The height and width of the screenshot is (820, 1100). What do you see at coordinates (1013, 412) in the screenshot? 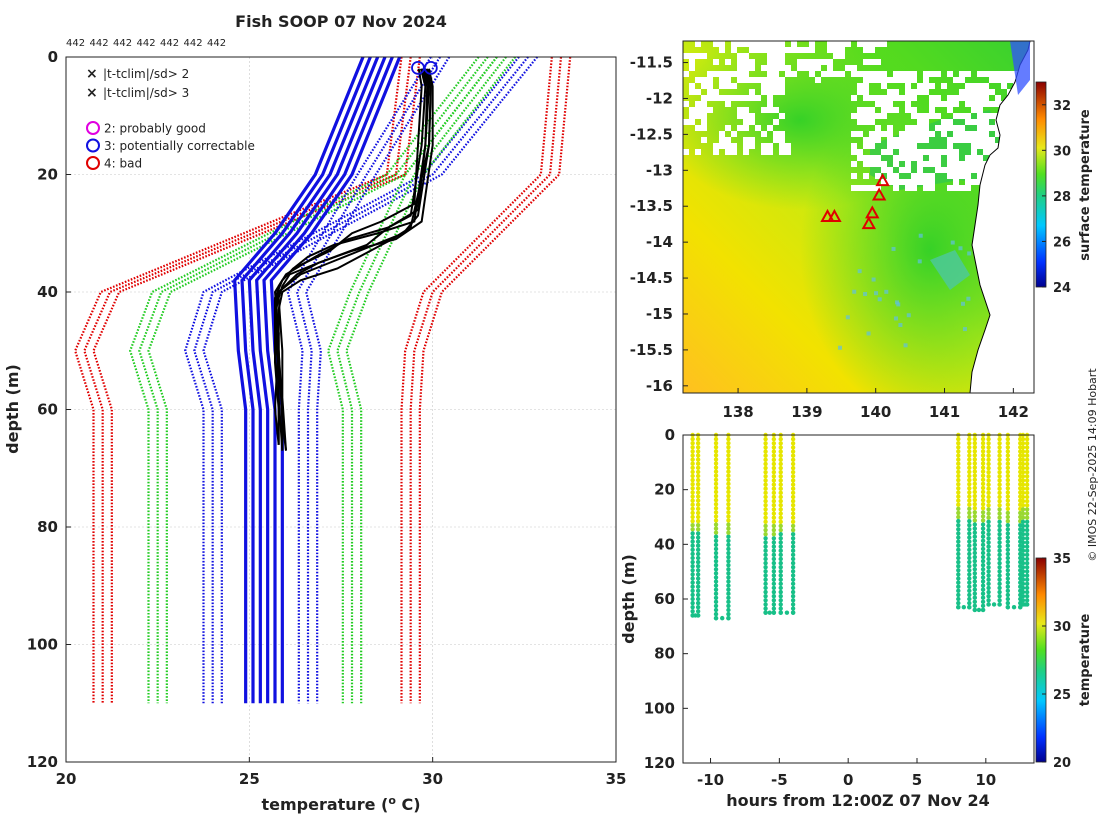
I see `map-x-tick-label: 142` at bounding box center [1013, 412].